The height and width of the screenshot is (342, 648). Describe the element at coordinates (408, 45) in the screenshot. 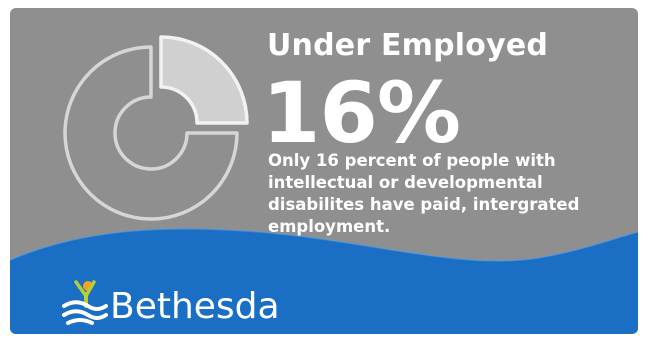

I see `headline: Under Employed` at that location.